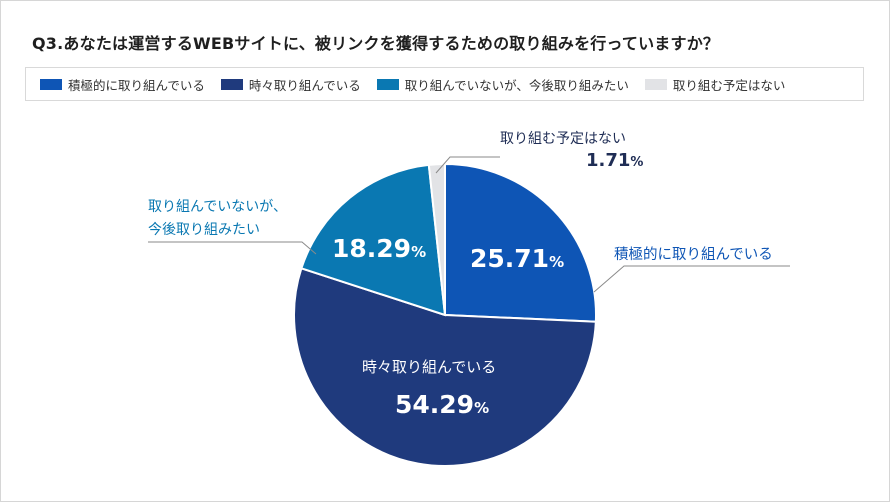 The height and width of the screenshot is (502, 890). What do you see at coordinates (429, 367) in the screenshot?
I see `slice-label-sometimes: 時々取り組んでいる` at bounding box center [429, 367].